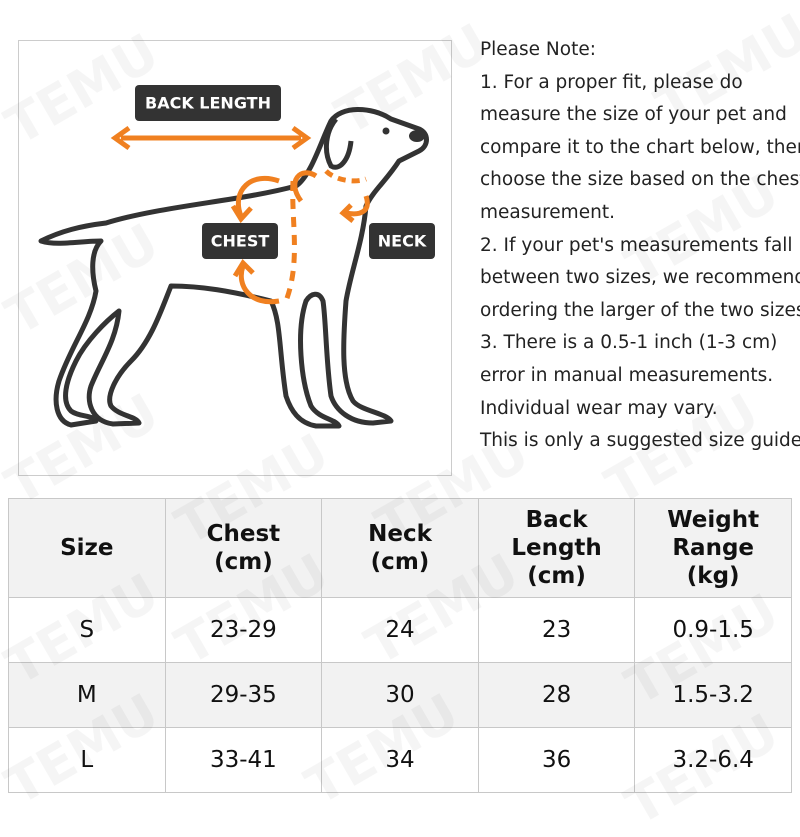 Image resolution: width=800 pixels, height=837 pixels. What do you see at coordinates (636, 245) in the screenshot?
I see `note-line: 2. If your pet's measurements fall` at bounding box center [636, 245].